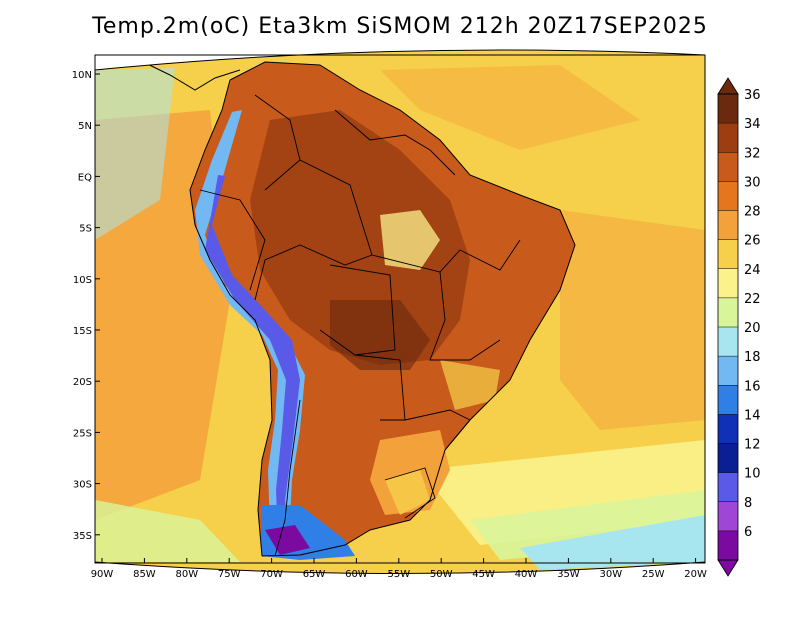 Image resolution: width=800 pixels, height=618 pixels. I want to click on guianas-boundary, so click(395, 142).